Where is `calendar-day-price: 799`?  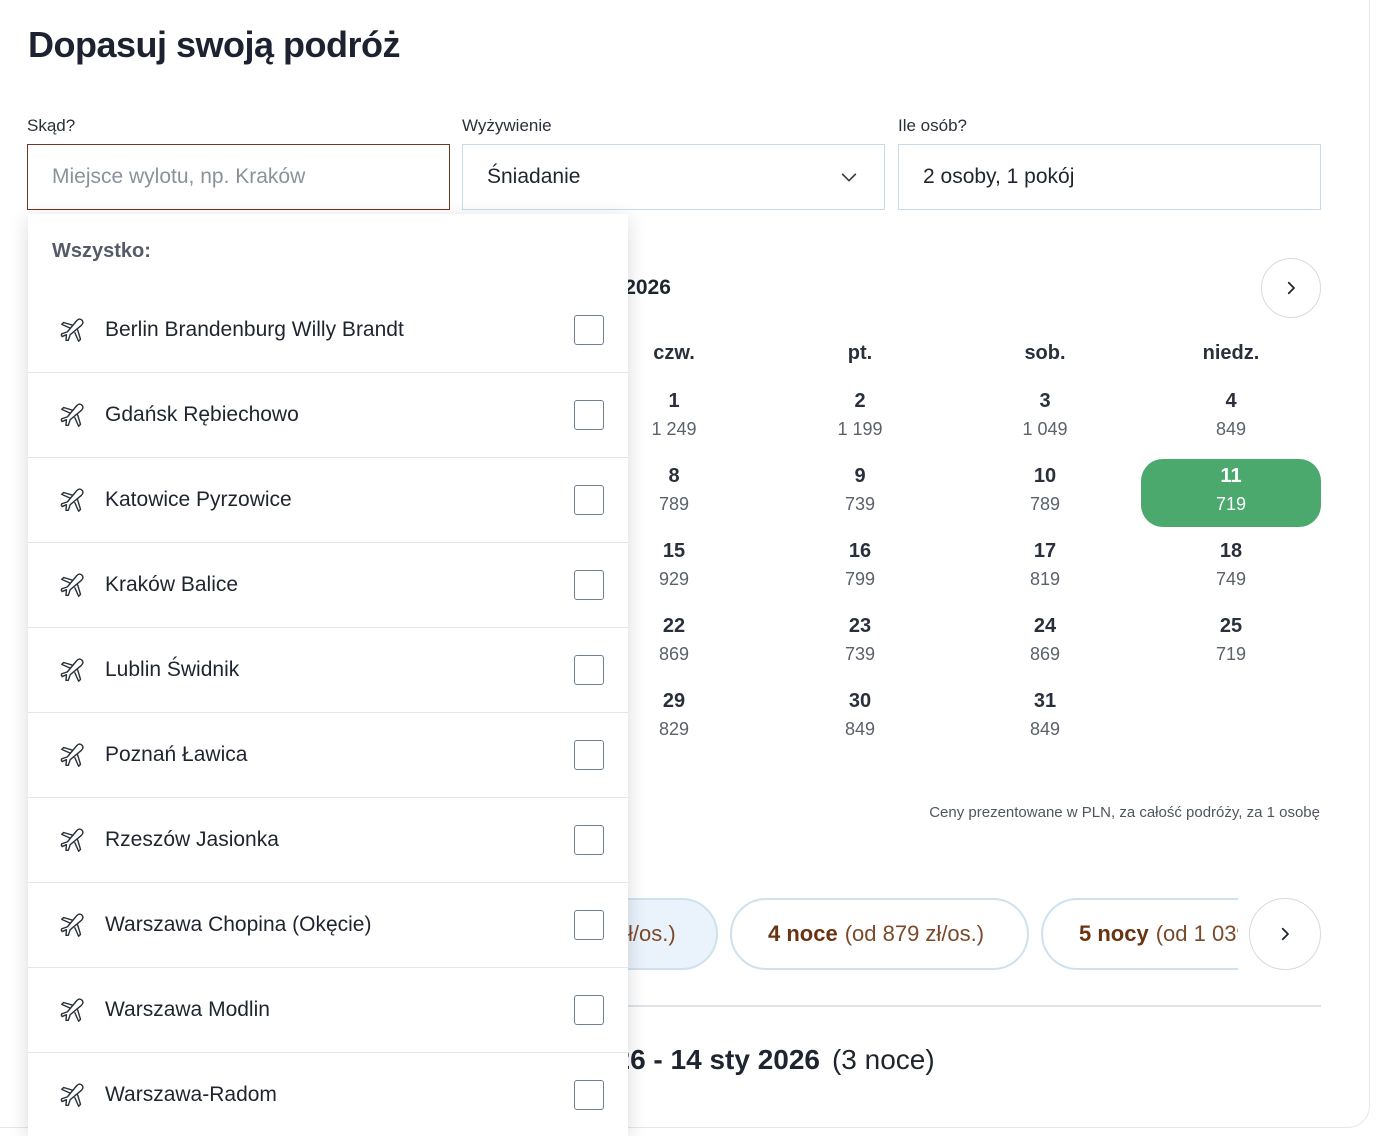 calendar-day-price: 799 is located at coordinates (860, 579).